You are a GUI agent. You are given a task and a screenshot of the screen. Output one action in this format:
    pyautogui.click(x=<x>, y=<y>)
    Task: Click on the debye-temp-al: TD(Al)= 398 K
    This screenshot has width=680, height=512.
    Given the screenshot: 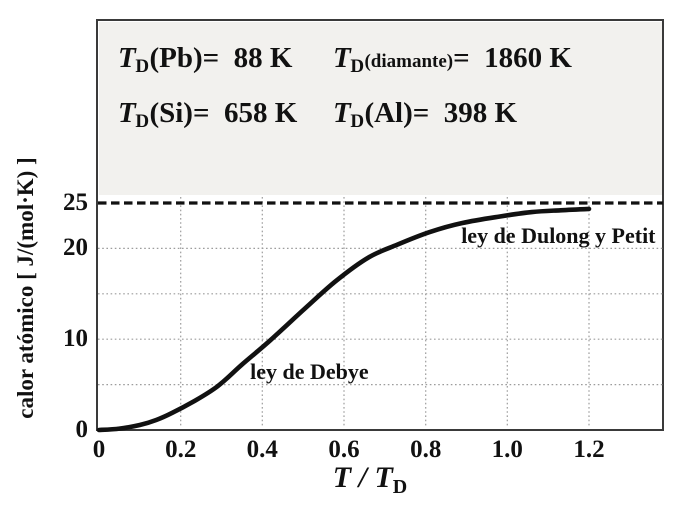 What is the action you would take?
    pyautogui.click(x=425, y=115)
    